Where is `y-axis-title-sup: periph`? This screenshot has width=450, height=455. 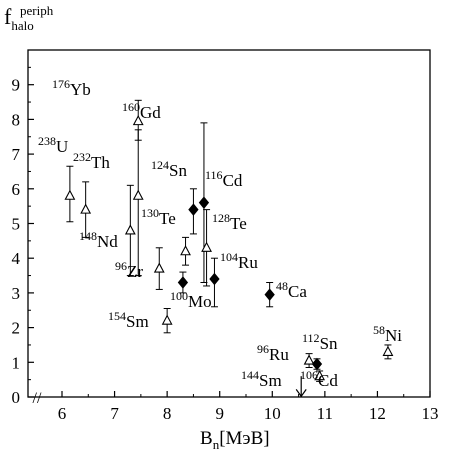 y-axis-title-sup: periph is located at coordinates (37, 10).